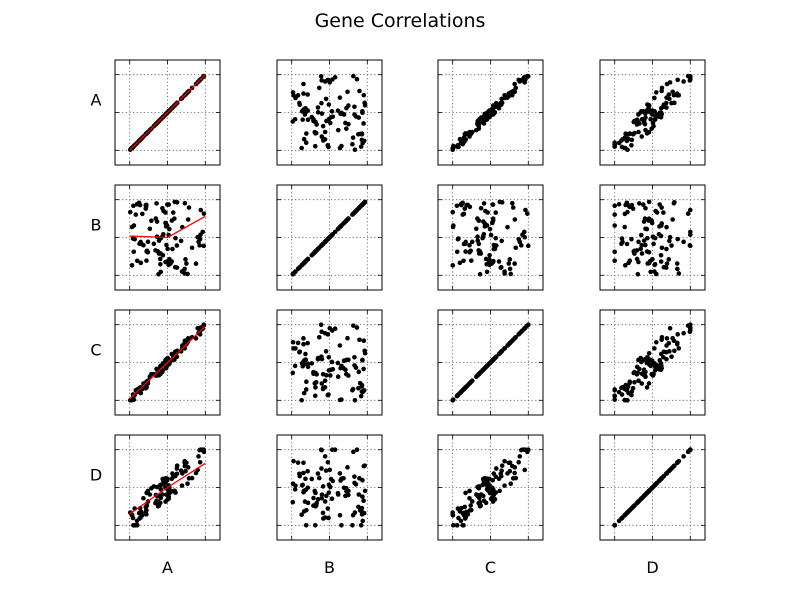 This screenshot has width=800, height=600. What do you see at coordinates (490, 237) in the screenshot?
I see `panel-b-c` at bounding box center [490, 237].